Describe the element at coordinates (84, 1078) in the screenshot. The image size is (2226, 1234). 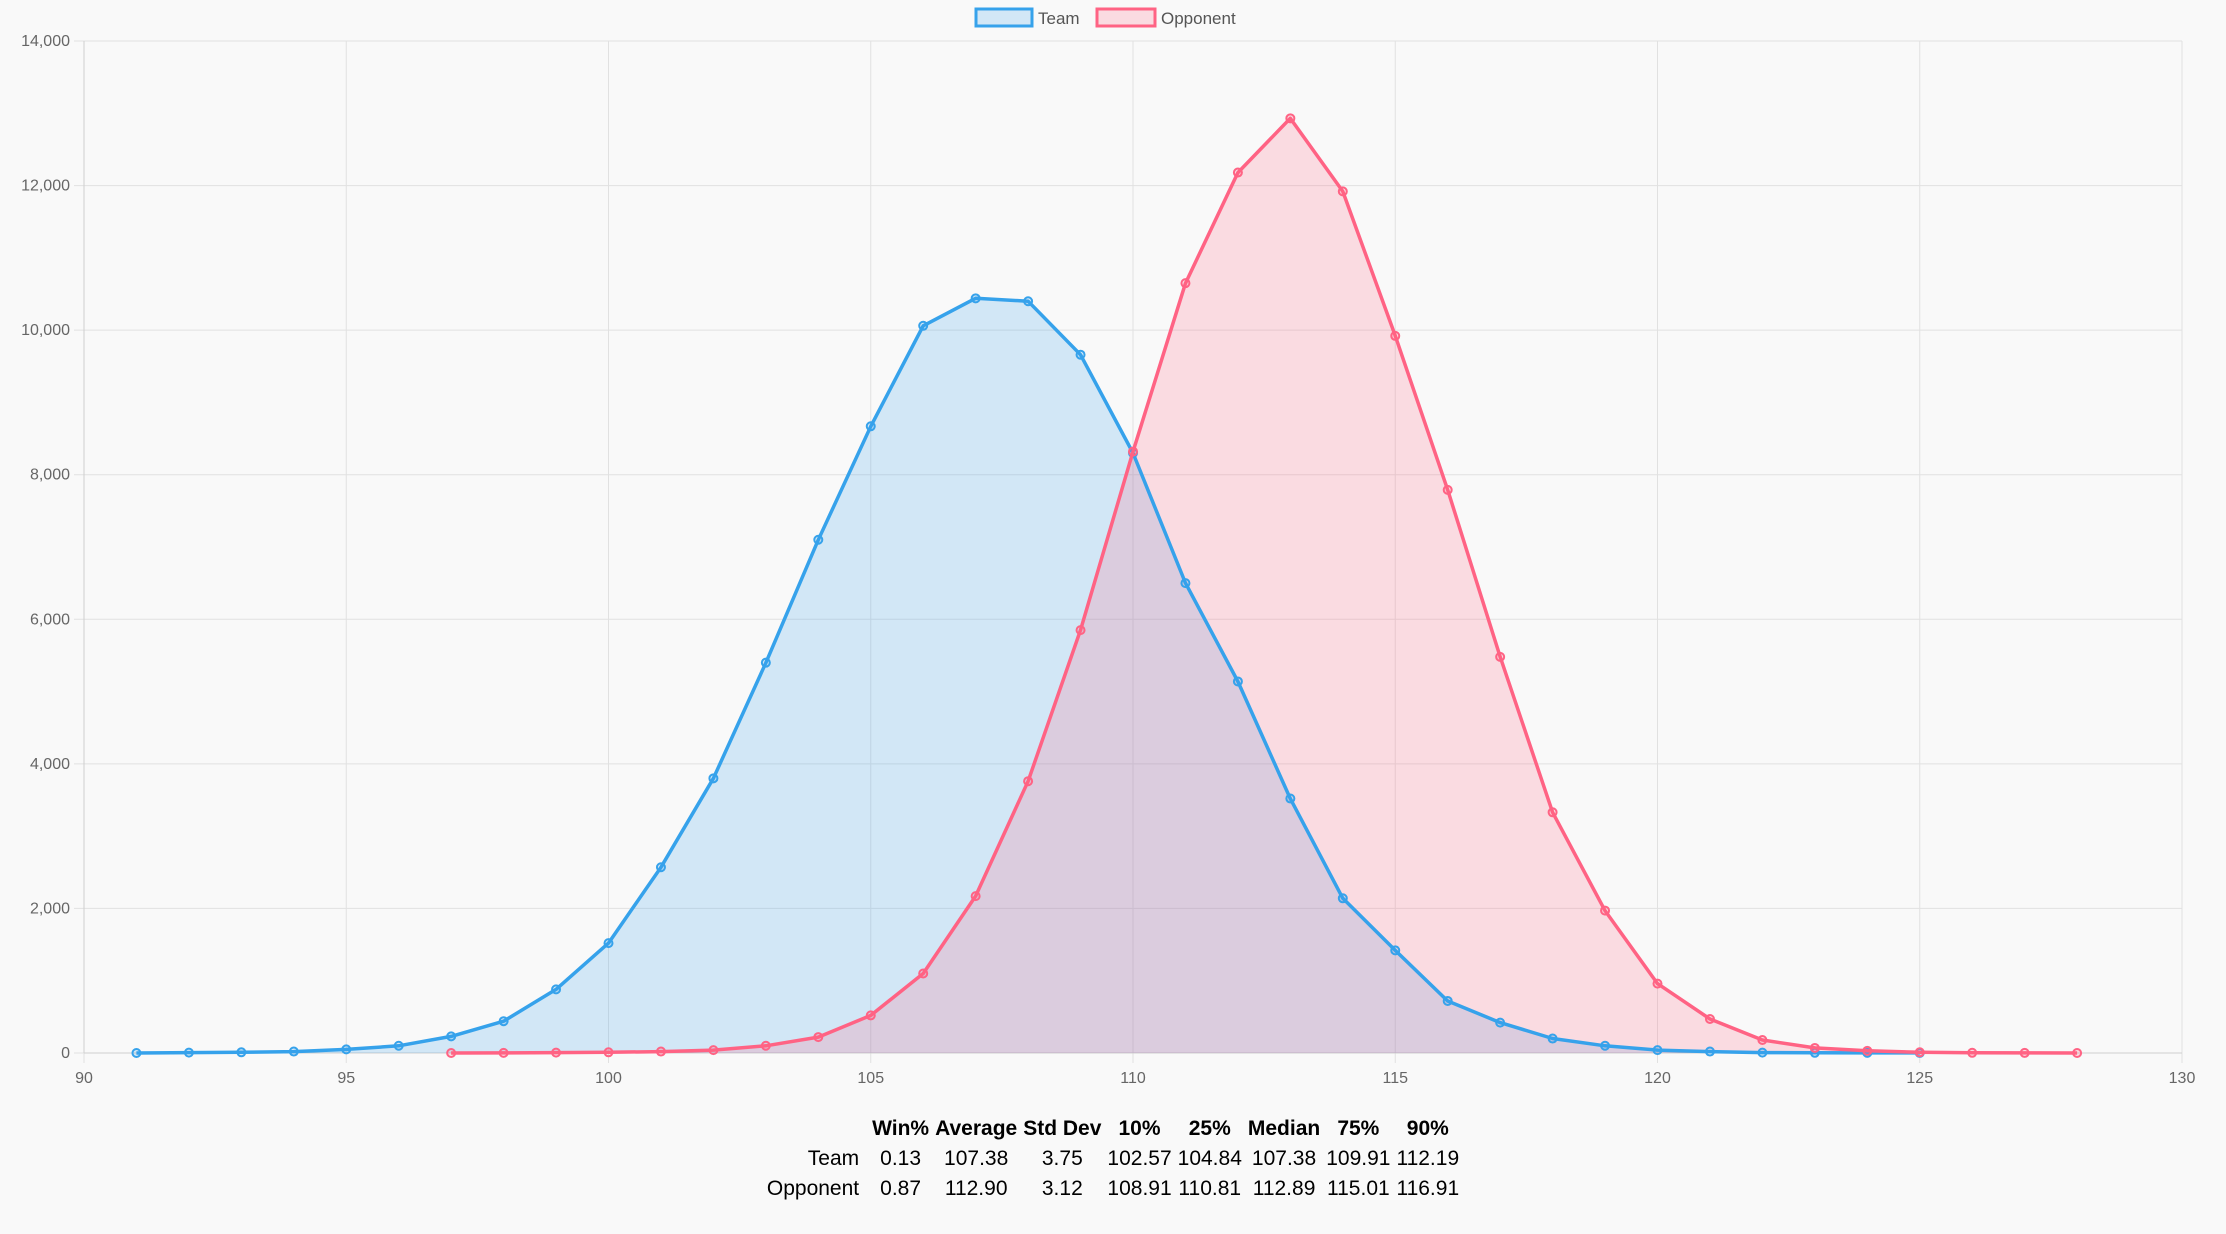
I see `x-tick-label: 90` at that location.